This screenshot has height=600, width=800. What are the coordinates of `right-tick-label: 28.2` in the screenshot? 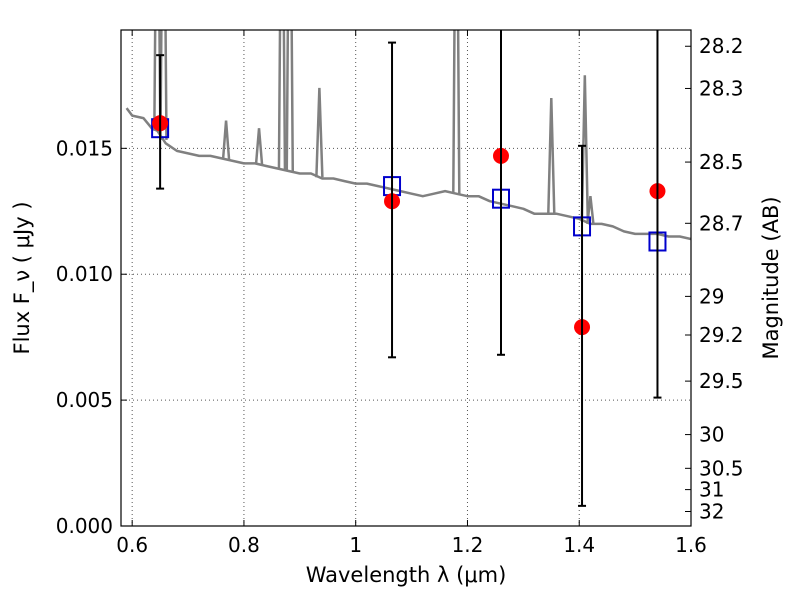 It's located at (721, 46).